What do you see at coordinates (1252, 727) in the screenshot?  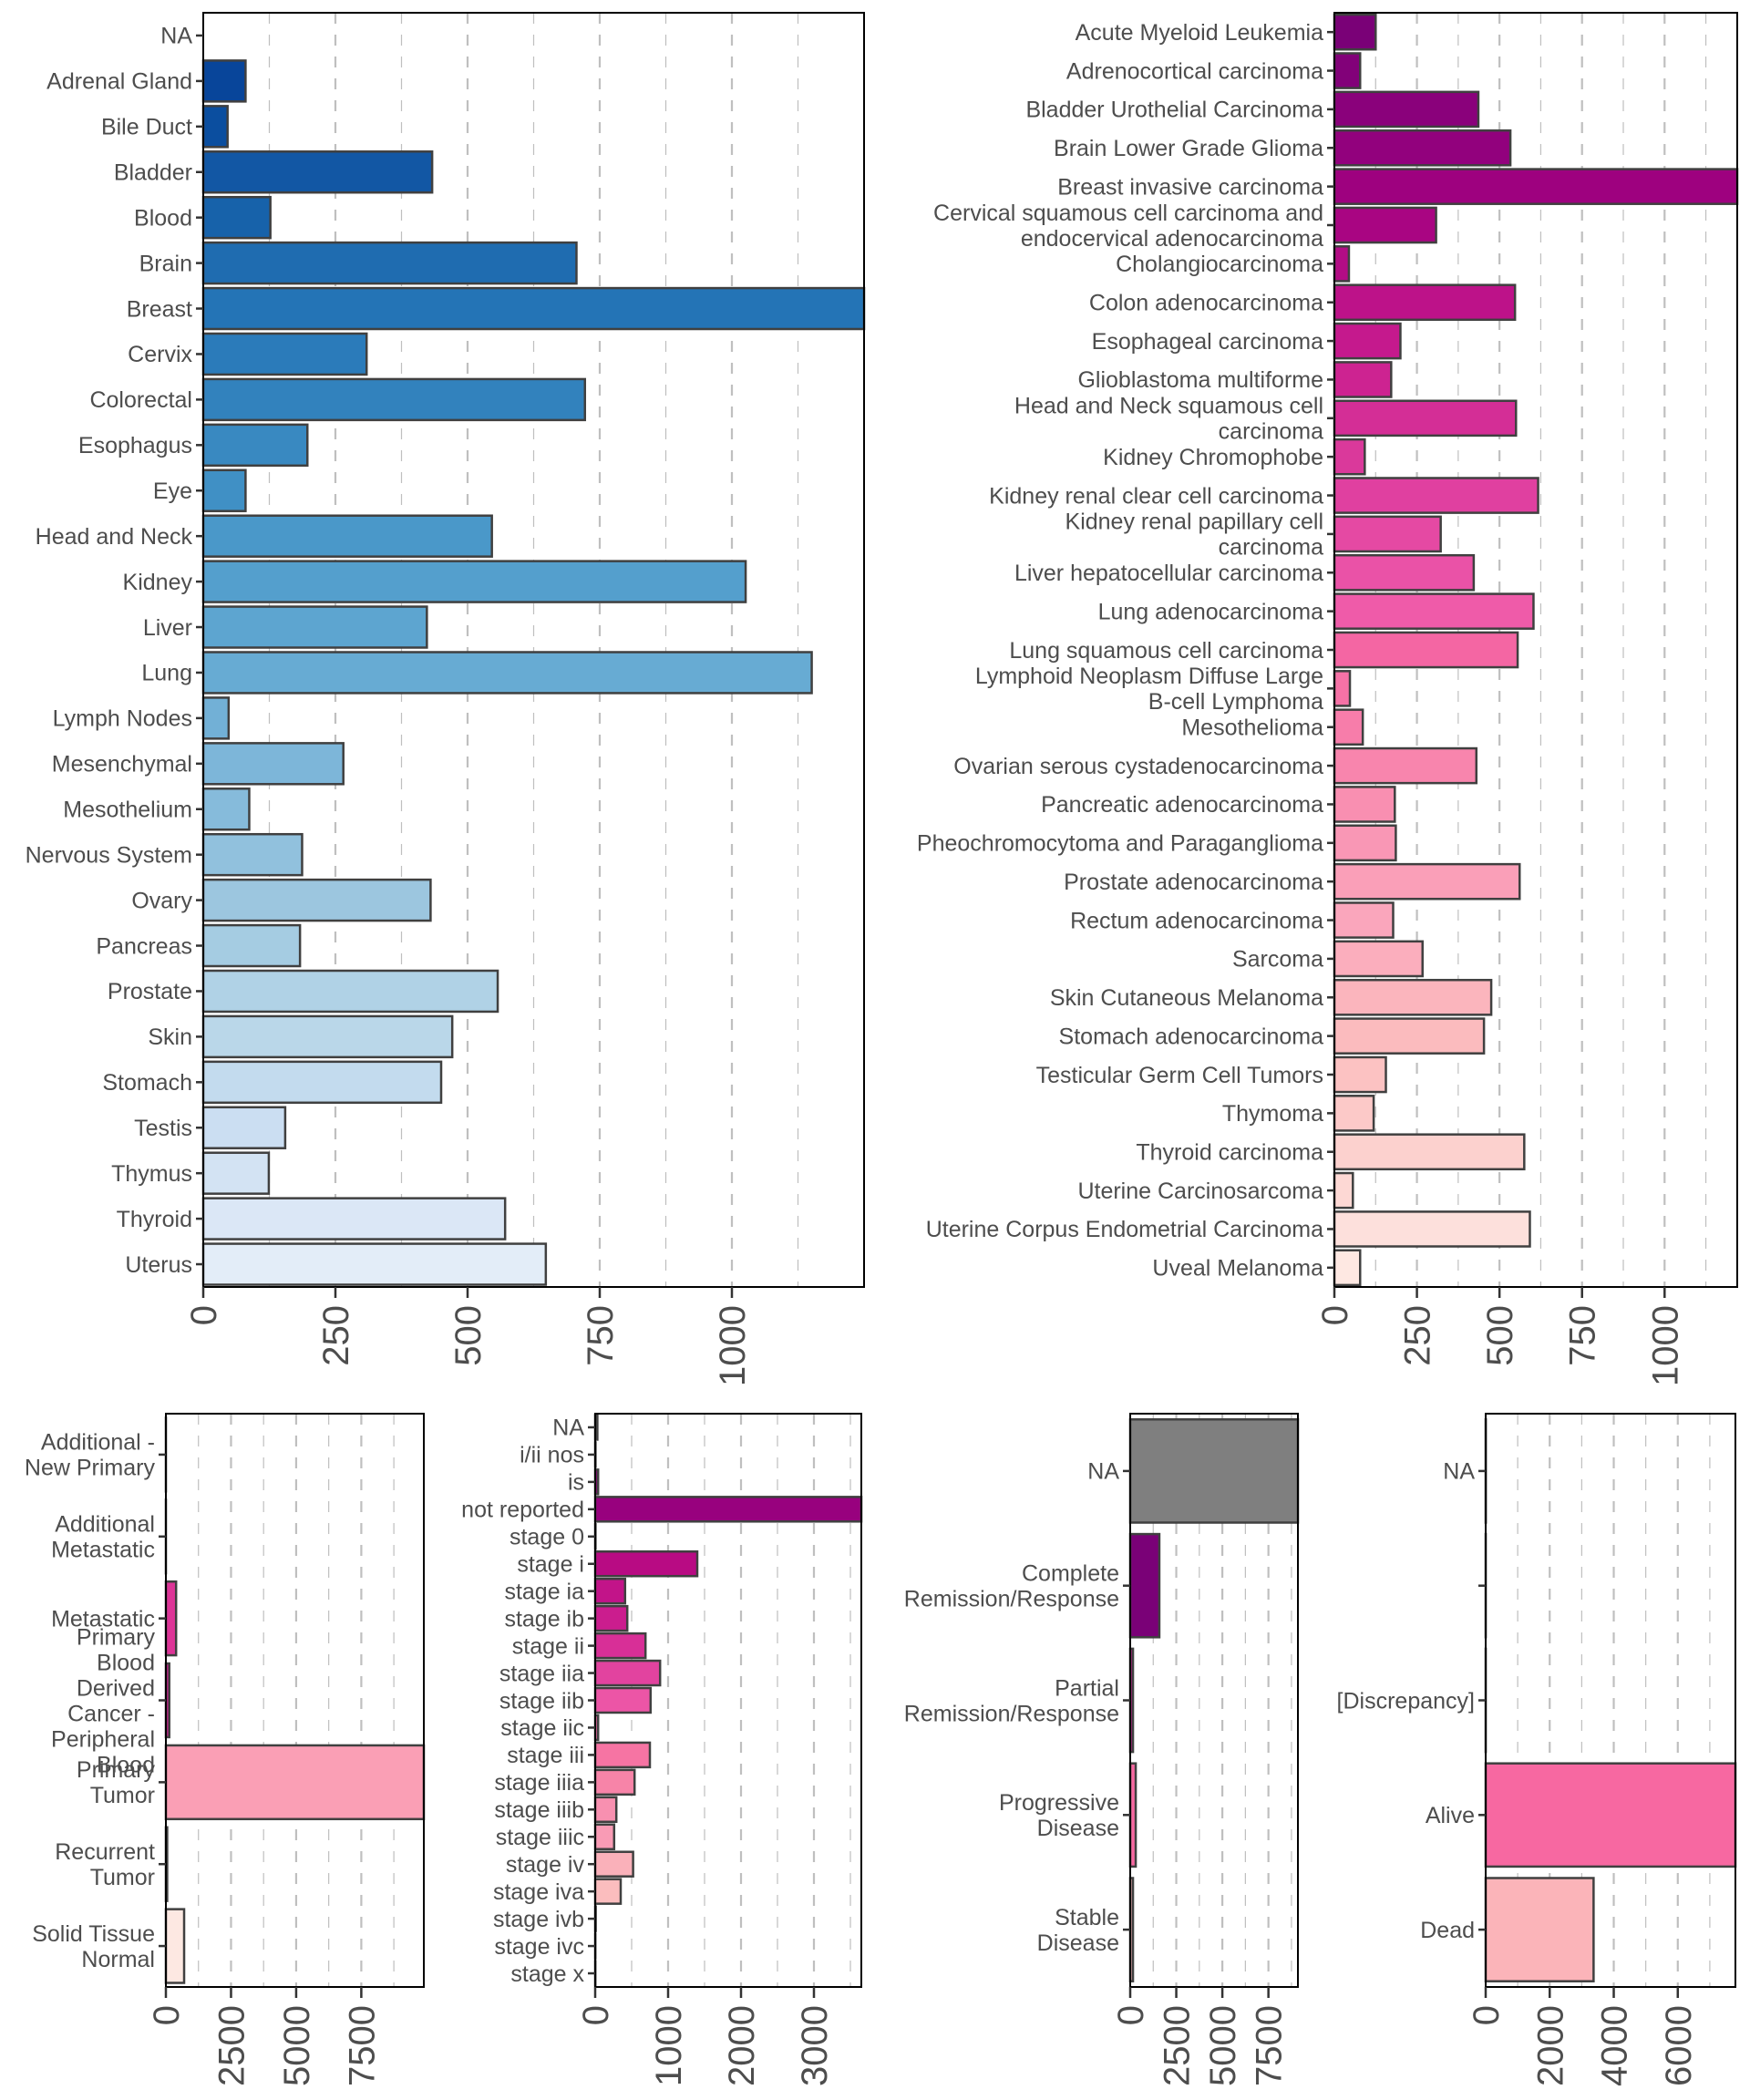 I see `y-tick-label: Mesothelioma` at bounding box center [1252, 727].